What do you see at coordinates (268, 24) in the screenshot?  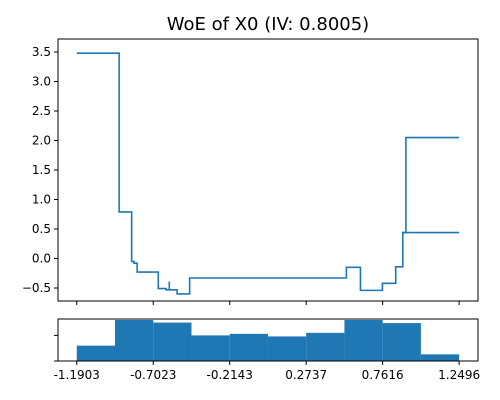 I see `chart-title: WoE of X0 (IV: 0.8005)` at bounding box center [268, 24].